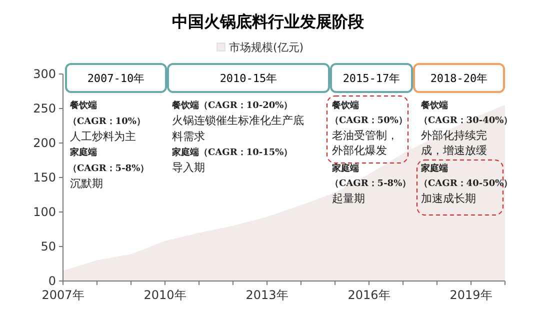 The width and height of the screenshot is (536, 336). Describe the element at coordinates (116, 78) in the screenshot. I see `annotation: 2007-10年` at that location.